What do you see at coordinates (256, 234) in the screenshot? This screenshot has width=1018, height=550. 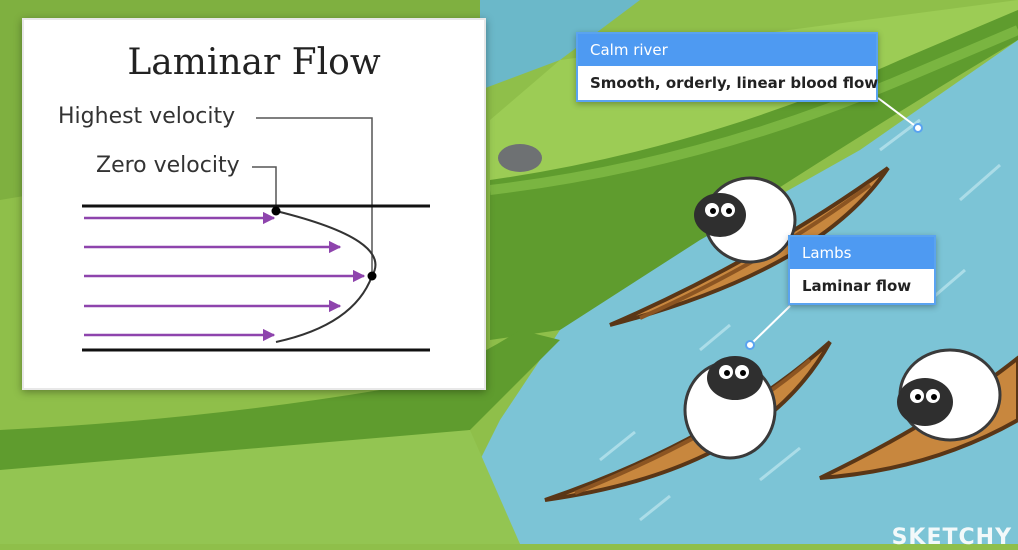 I see `flow-profile-graphic` at bounding box center [256, 234].